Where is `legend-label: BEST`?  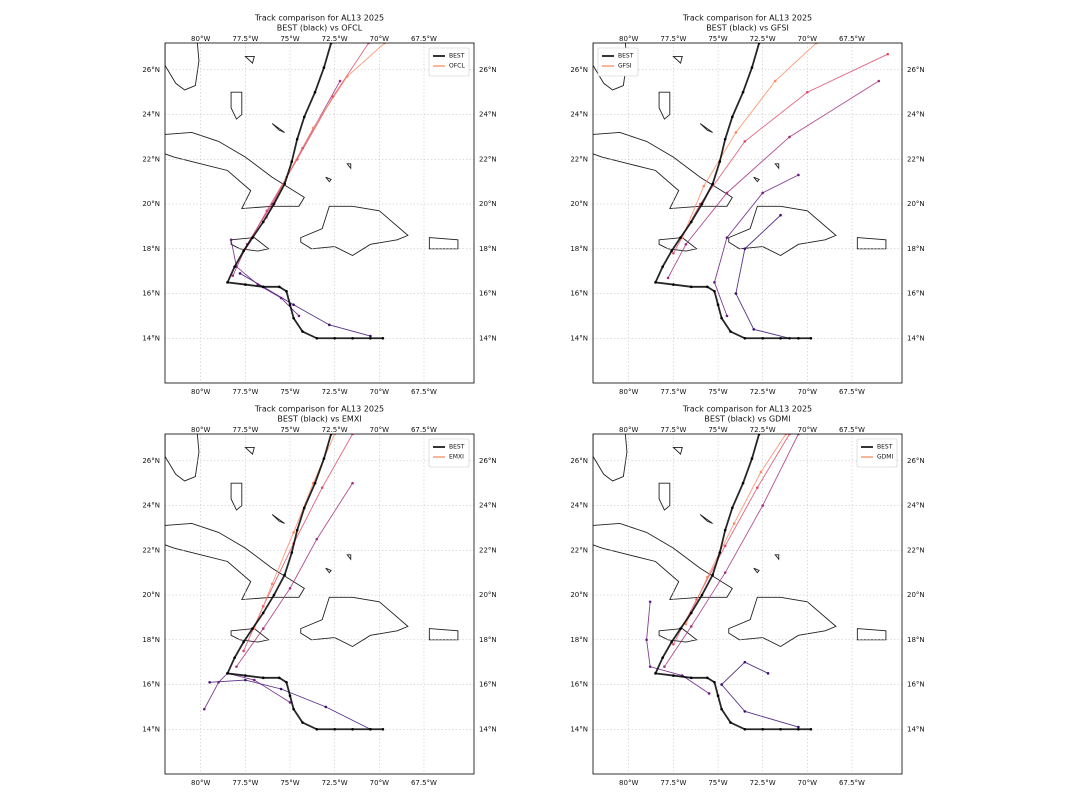
legend-label: BEST is located at coordinates (626, 56).